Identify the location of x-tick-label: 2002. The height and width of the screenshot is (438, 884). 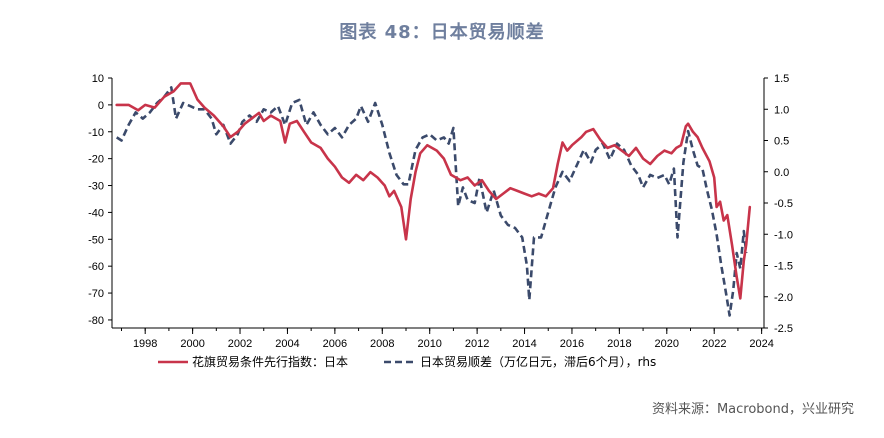
(240, 344).